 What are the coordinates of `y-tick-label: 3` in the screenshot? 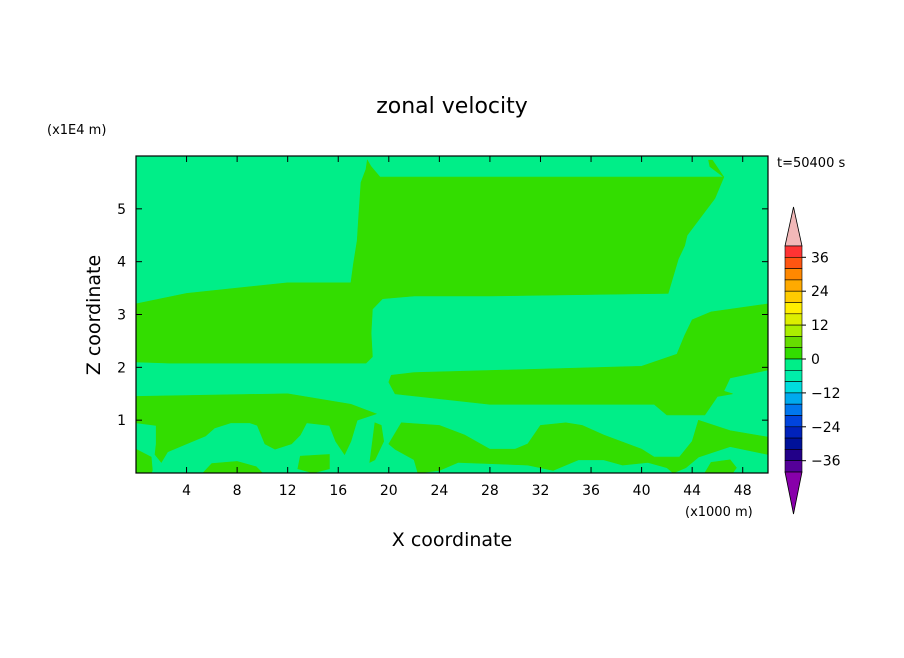 It's located at (121, 316).